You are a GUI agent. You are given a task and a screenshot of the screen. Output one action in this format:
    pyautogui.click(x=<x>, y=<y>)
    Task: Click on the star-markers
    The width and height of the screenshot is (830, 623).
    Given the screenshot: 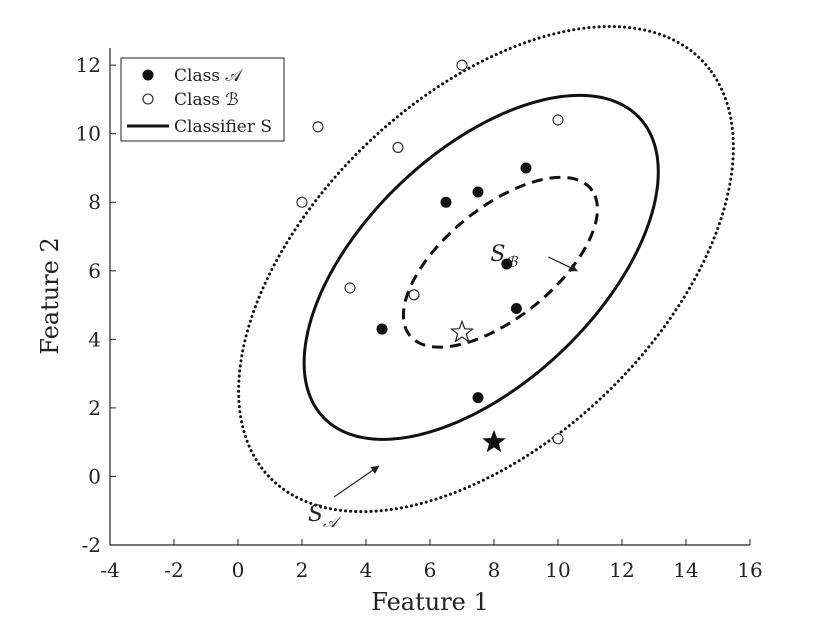 What is the action you would take?
    pyautogui.click(x=478, y=386)
    